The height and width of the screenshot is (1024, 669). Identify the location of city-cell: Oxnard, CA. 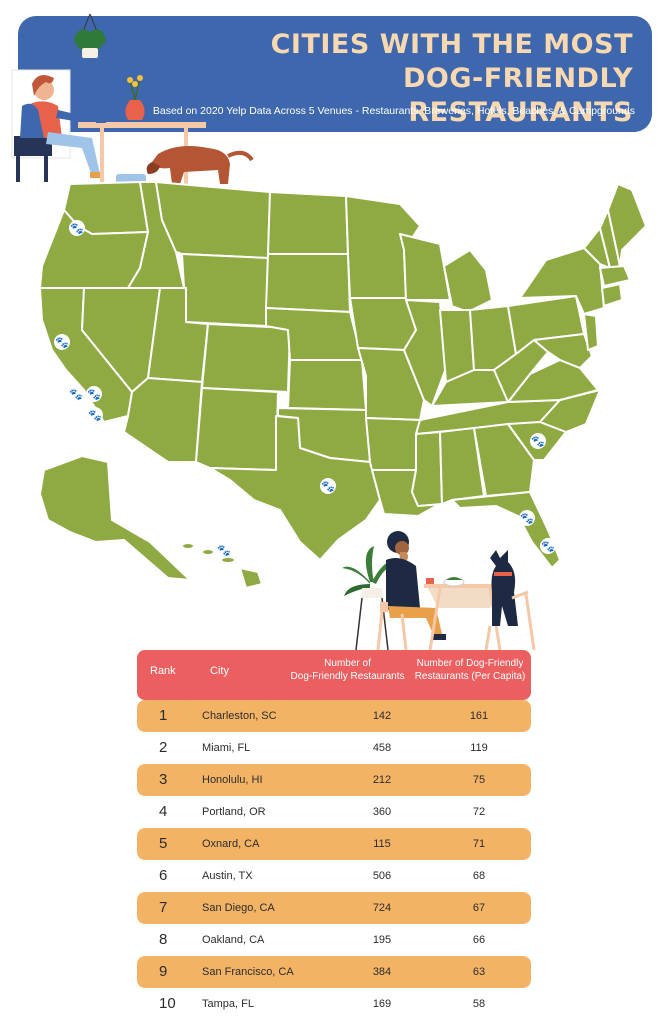
(231, 844).